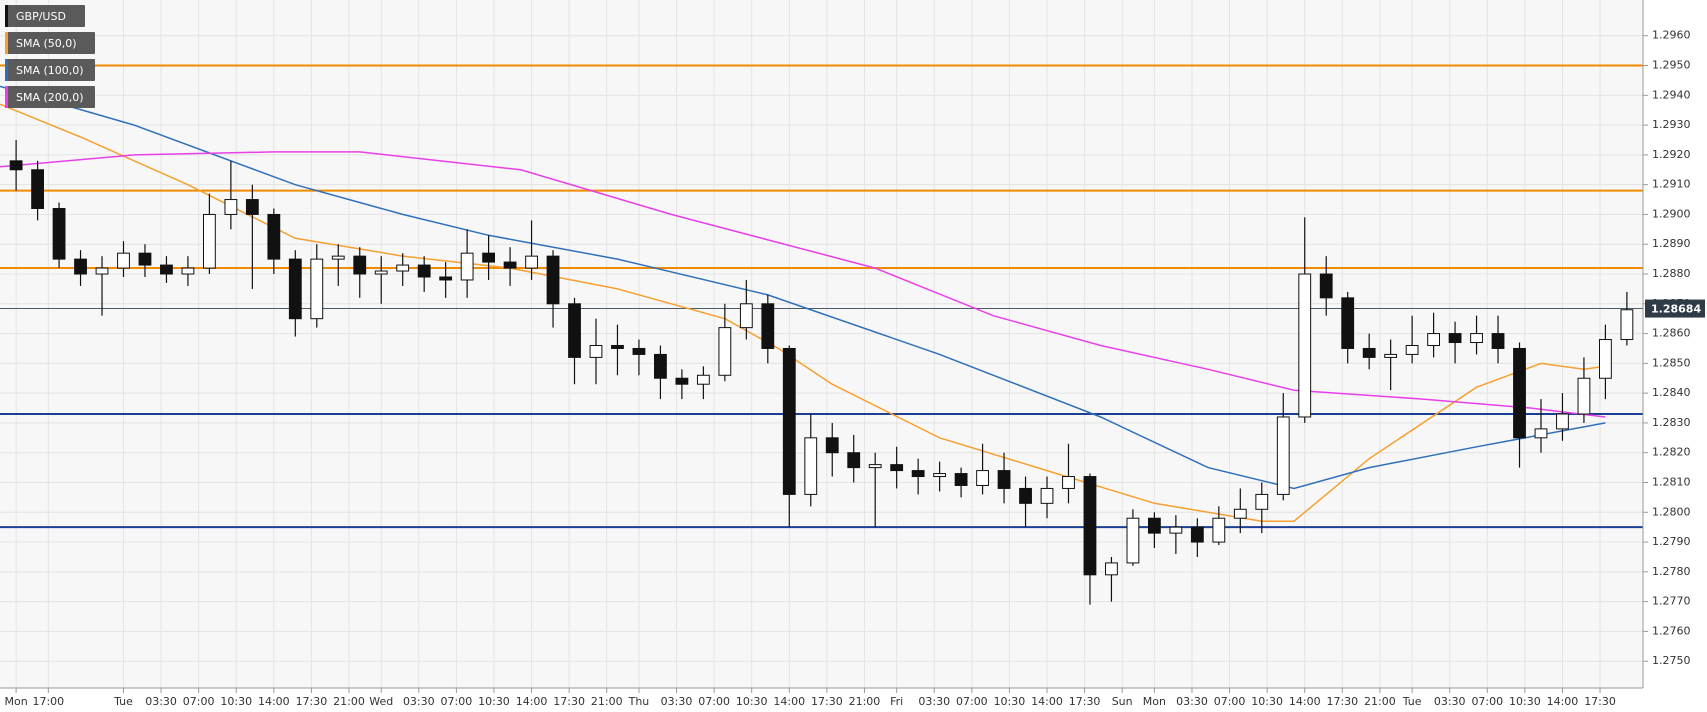 The width and height of the screenshot is (1707, 712). Describe the element at coordinates (1671, 601) in the screenshot. I see `y-tick-label: 1.2770` at that location.